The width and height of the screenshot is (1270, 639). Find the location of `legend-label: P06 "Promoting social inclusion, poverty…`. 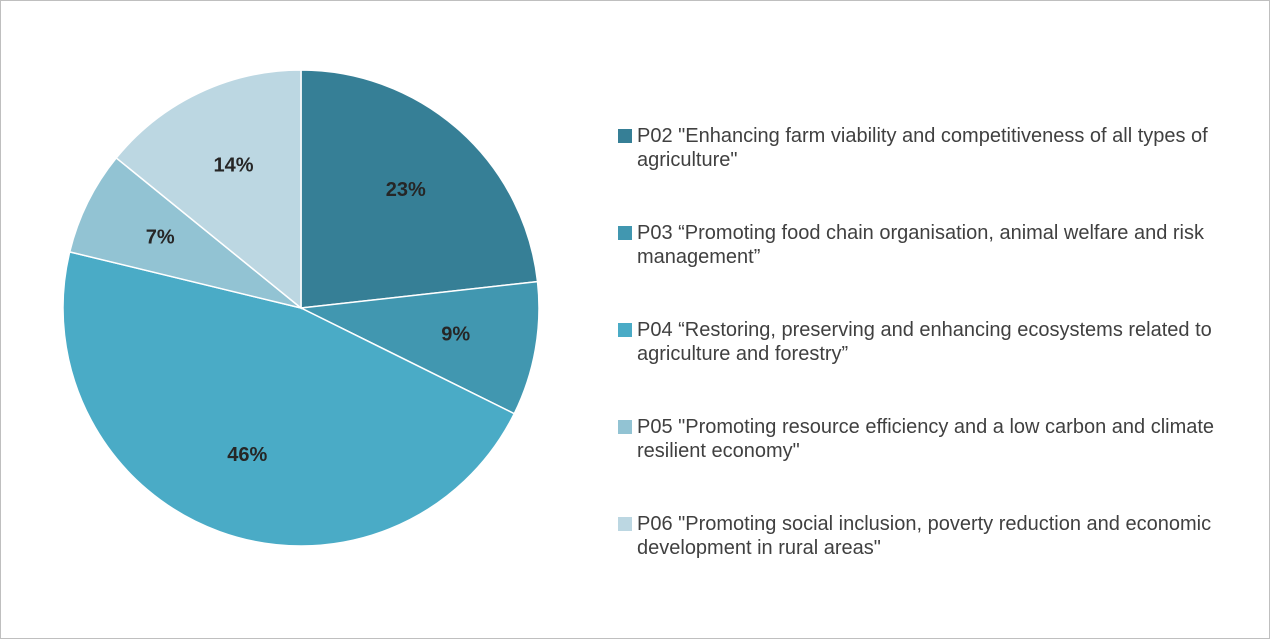

legend-label: P06 "Promoting social inclusion, poverty… is located at coordinates (924, 536).